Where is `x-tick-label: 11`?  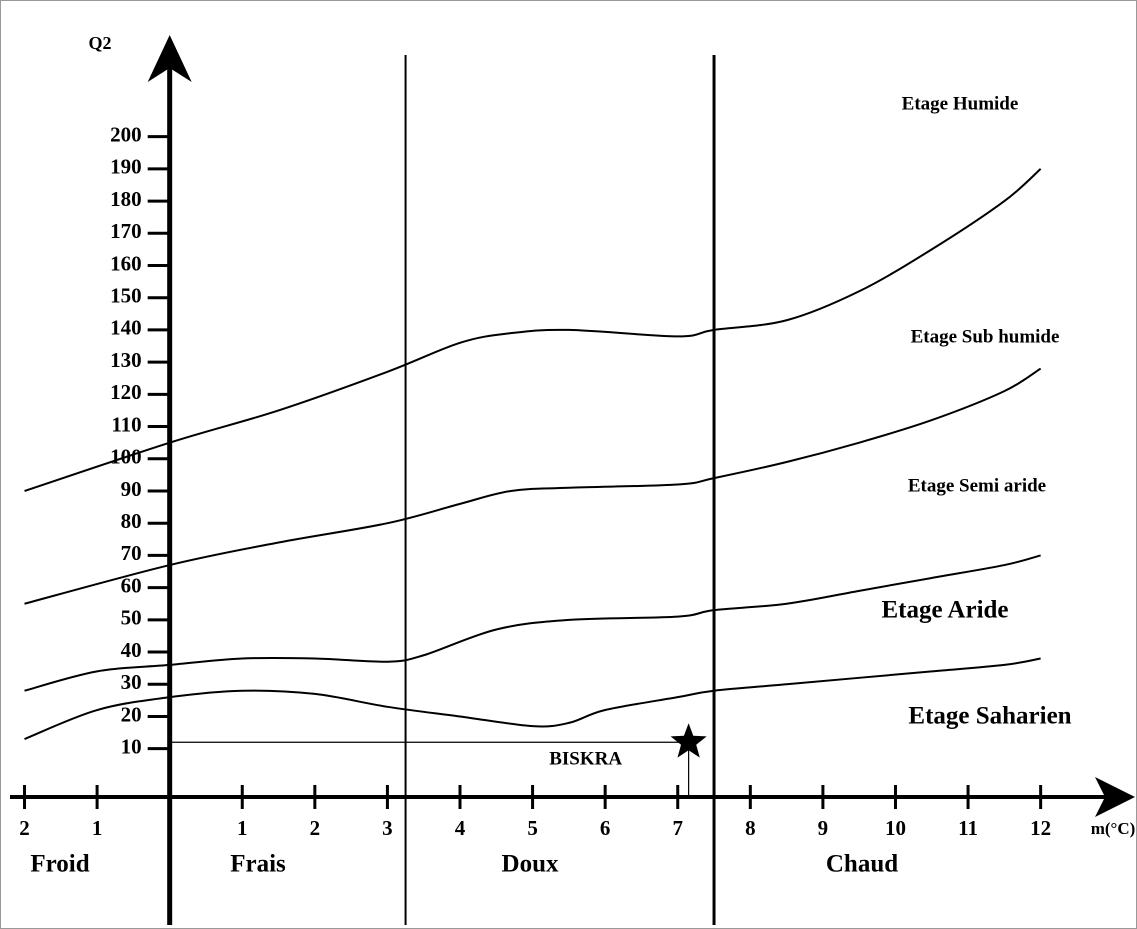 x-tick-label: 11 is located at coordinates (968, 828).